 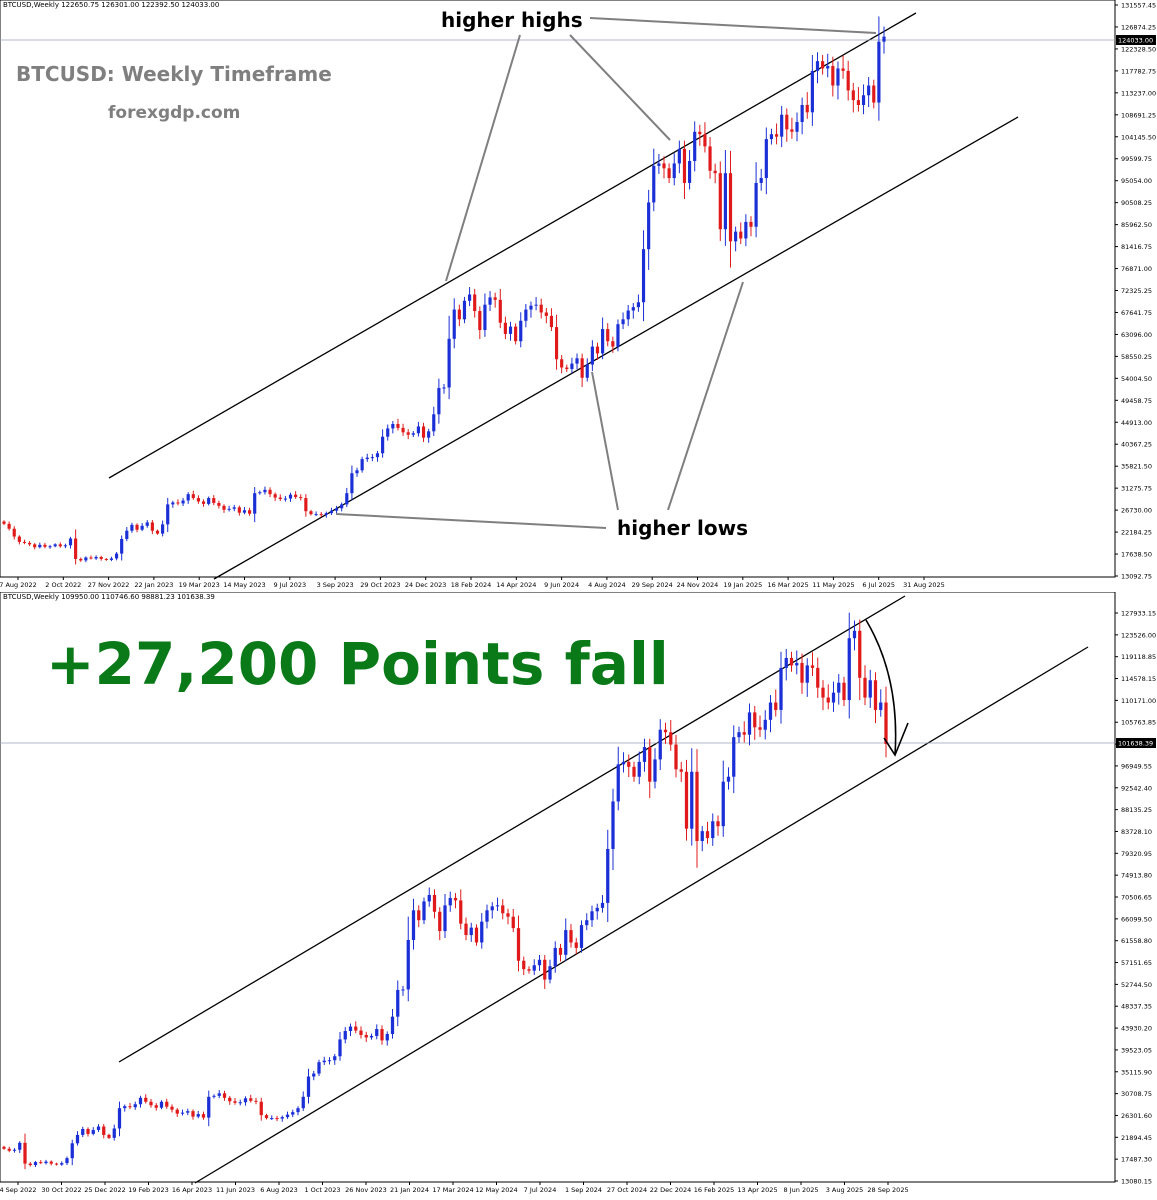 What do you see at coordinates (1136, 313) in the screenshot?
I see `y-tick-label: 67641.75` at bounding box center [1136, 313].